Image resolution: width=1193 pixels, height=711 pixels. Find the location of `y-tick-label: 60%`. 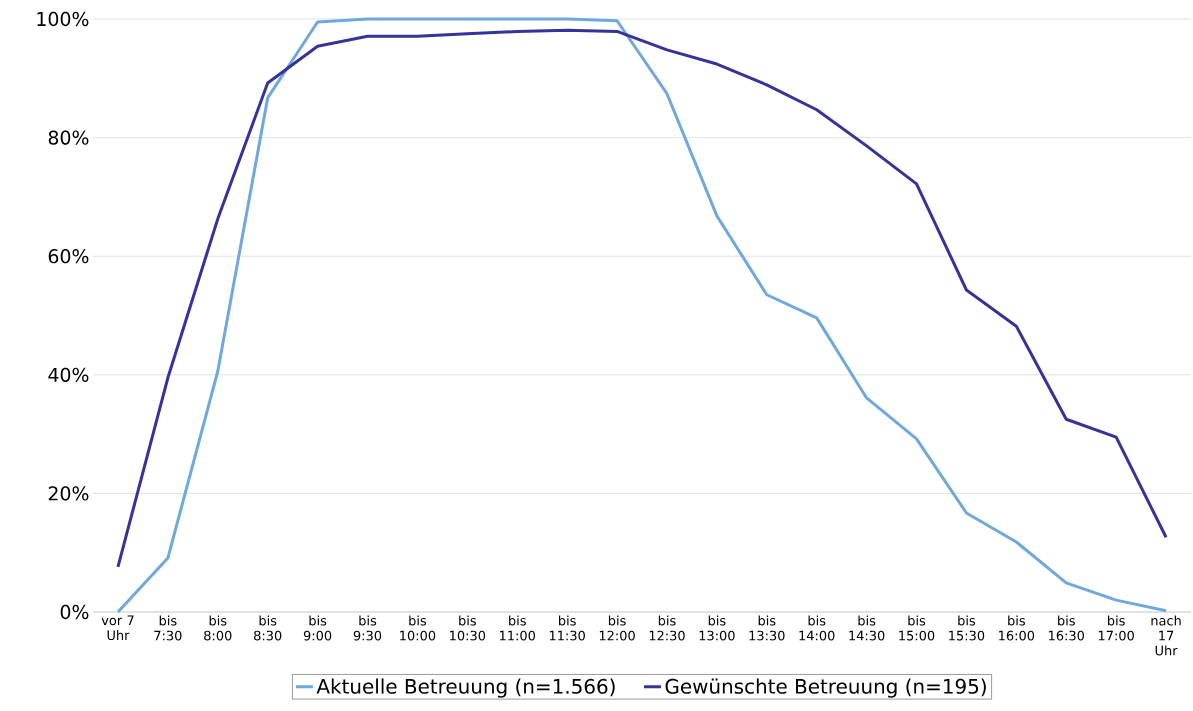

y-tick-label: 60% is located at coordinates (68, 256).